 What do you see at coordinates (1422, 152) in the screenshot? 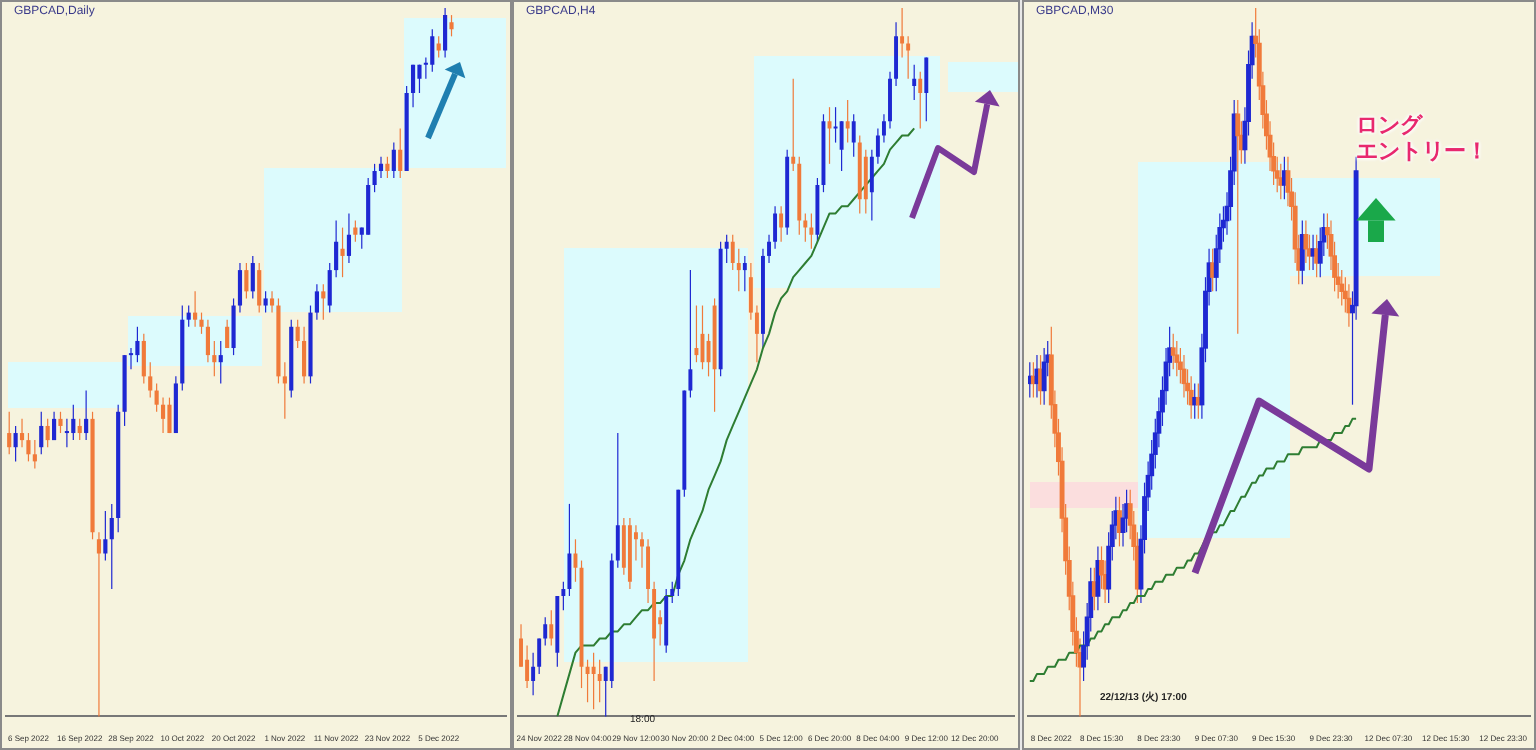
I see `annotation: エントリー！` at bounding box center [1422, 152].